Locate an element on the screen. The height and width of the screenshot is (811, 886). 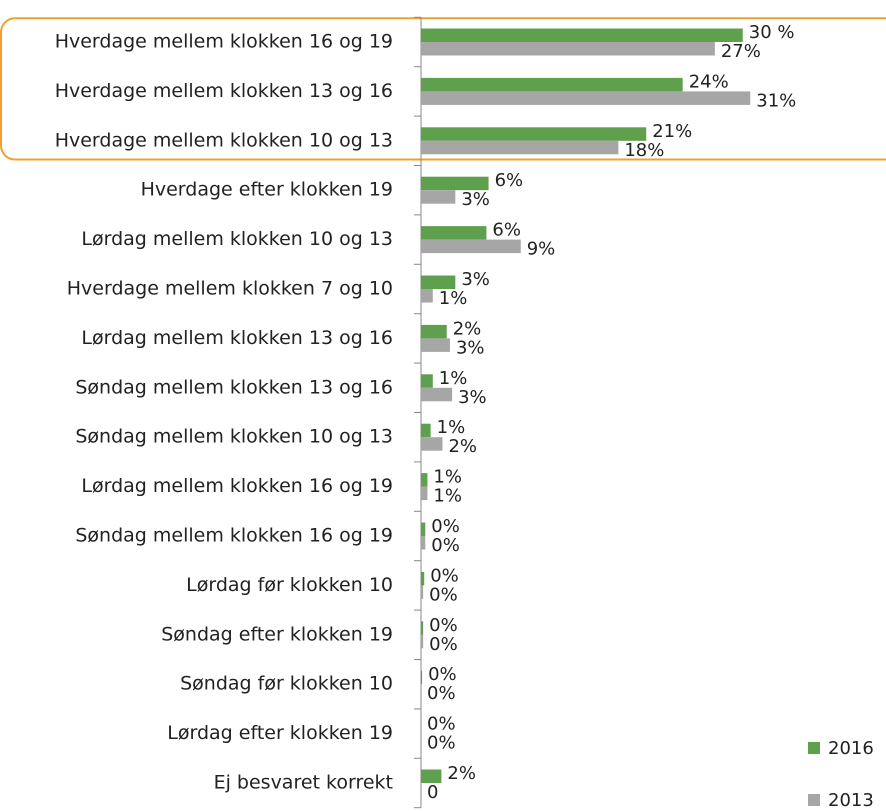
category-label: Lørdag mellem klokken 16 og 19 is located at coordinates (237, 486).